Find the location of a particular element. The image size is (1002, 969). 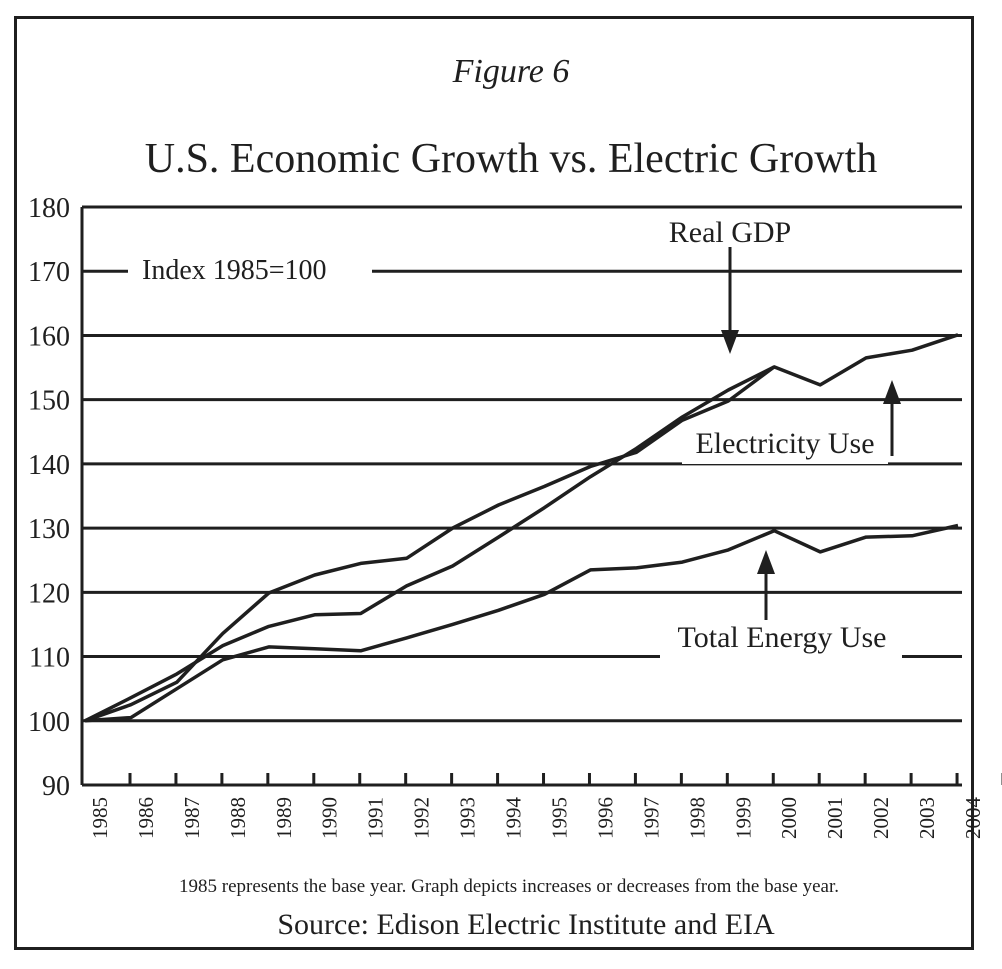

index-note: Index 1985=100 is located at coordinates (234, 270).